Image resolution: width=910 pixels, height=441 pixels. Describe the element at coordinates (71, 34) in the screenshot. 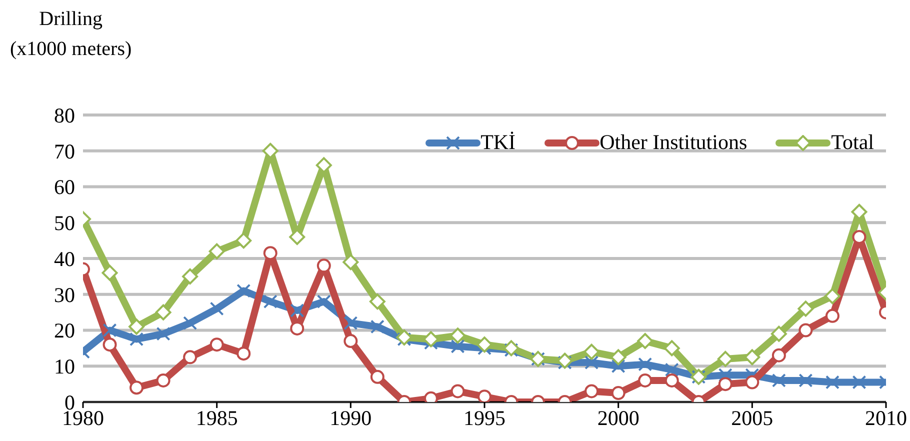

I see `y-axis-title: Drilling (x1000 meters)` at that location.